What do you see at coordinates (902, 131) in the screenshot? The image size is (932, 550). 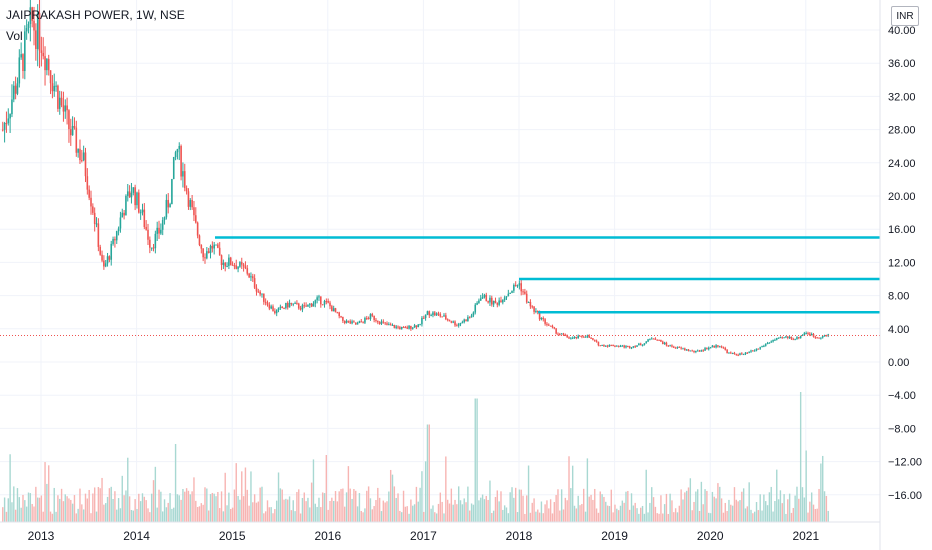 I see `y-tick-label: 28.00` at bounding box center [902, 131].